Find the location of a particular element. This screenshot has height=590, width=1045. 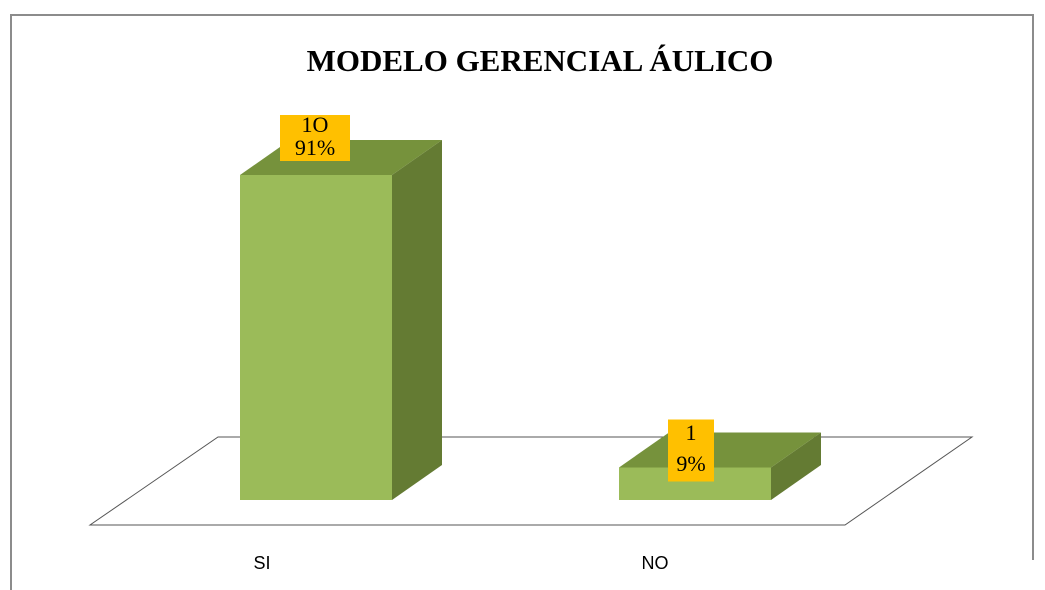

data-label: 1 is located at coordinates (691, 432).